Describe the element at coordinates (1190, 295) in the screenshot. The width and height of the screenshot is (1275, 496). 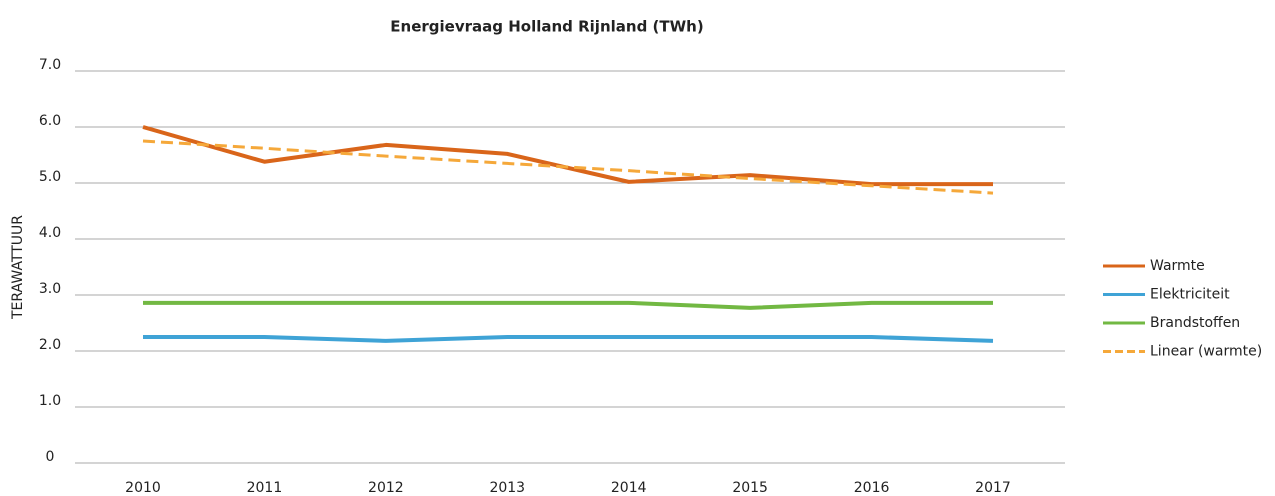
I see `legend-label: Elektriciteit` at that location.